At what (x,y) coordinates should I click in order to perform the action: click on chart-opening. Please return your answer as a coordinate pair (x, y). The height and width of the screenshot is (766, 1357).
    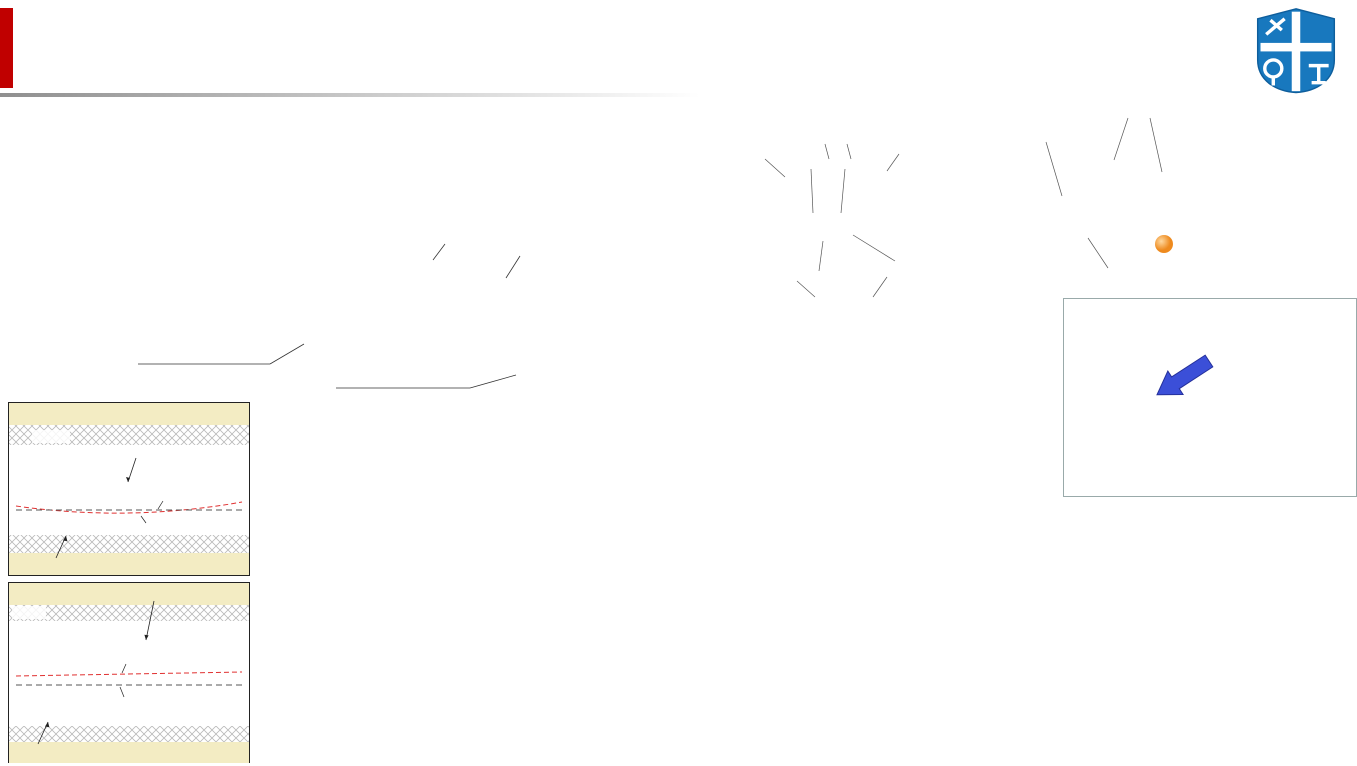
    Looking at the image, I should click on (1167, 628).